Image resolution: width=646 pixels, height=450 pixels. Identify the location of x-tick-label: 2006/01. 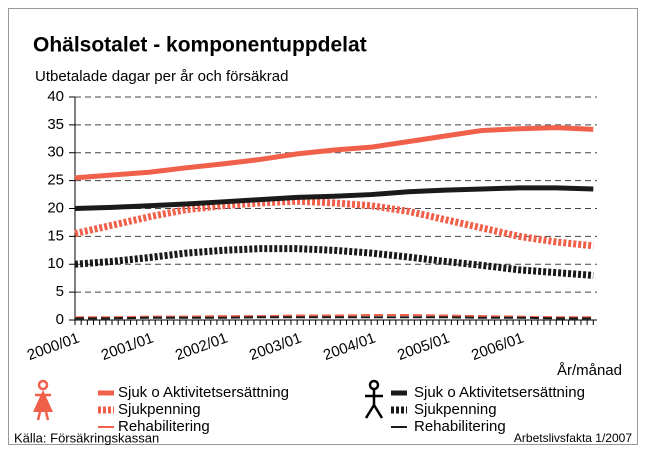
(497, 347).